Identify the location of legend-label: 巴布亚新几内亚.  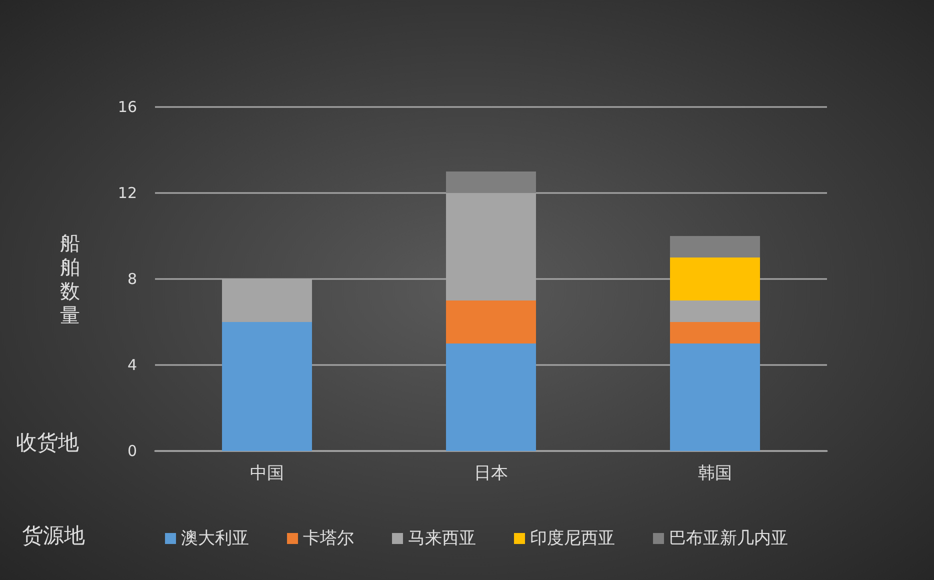
(728, 538).